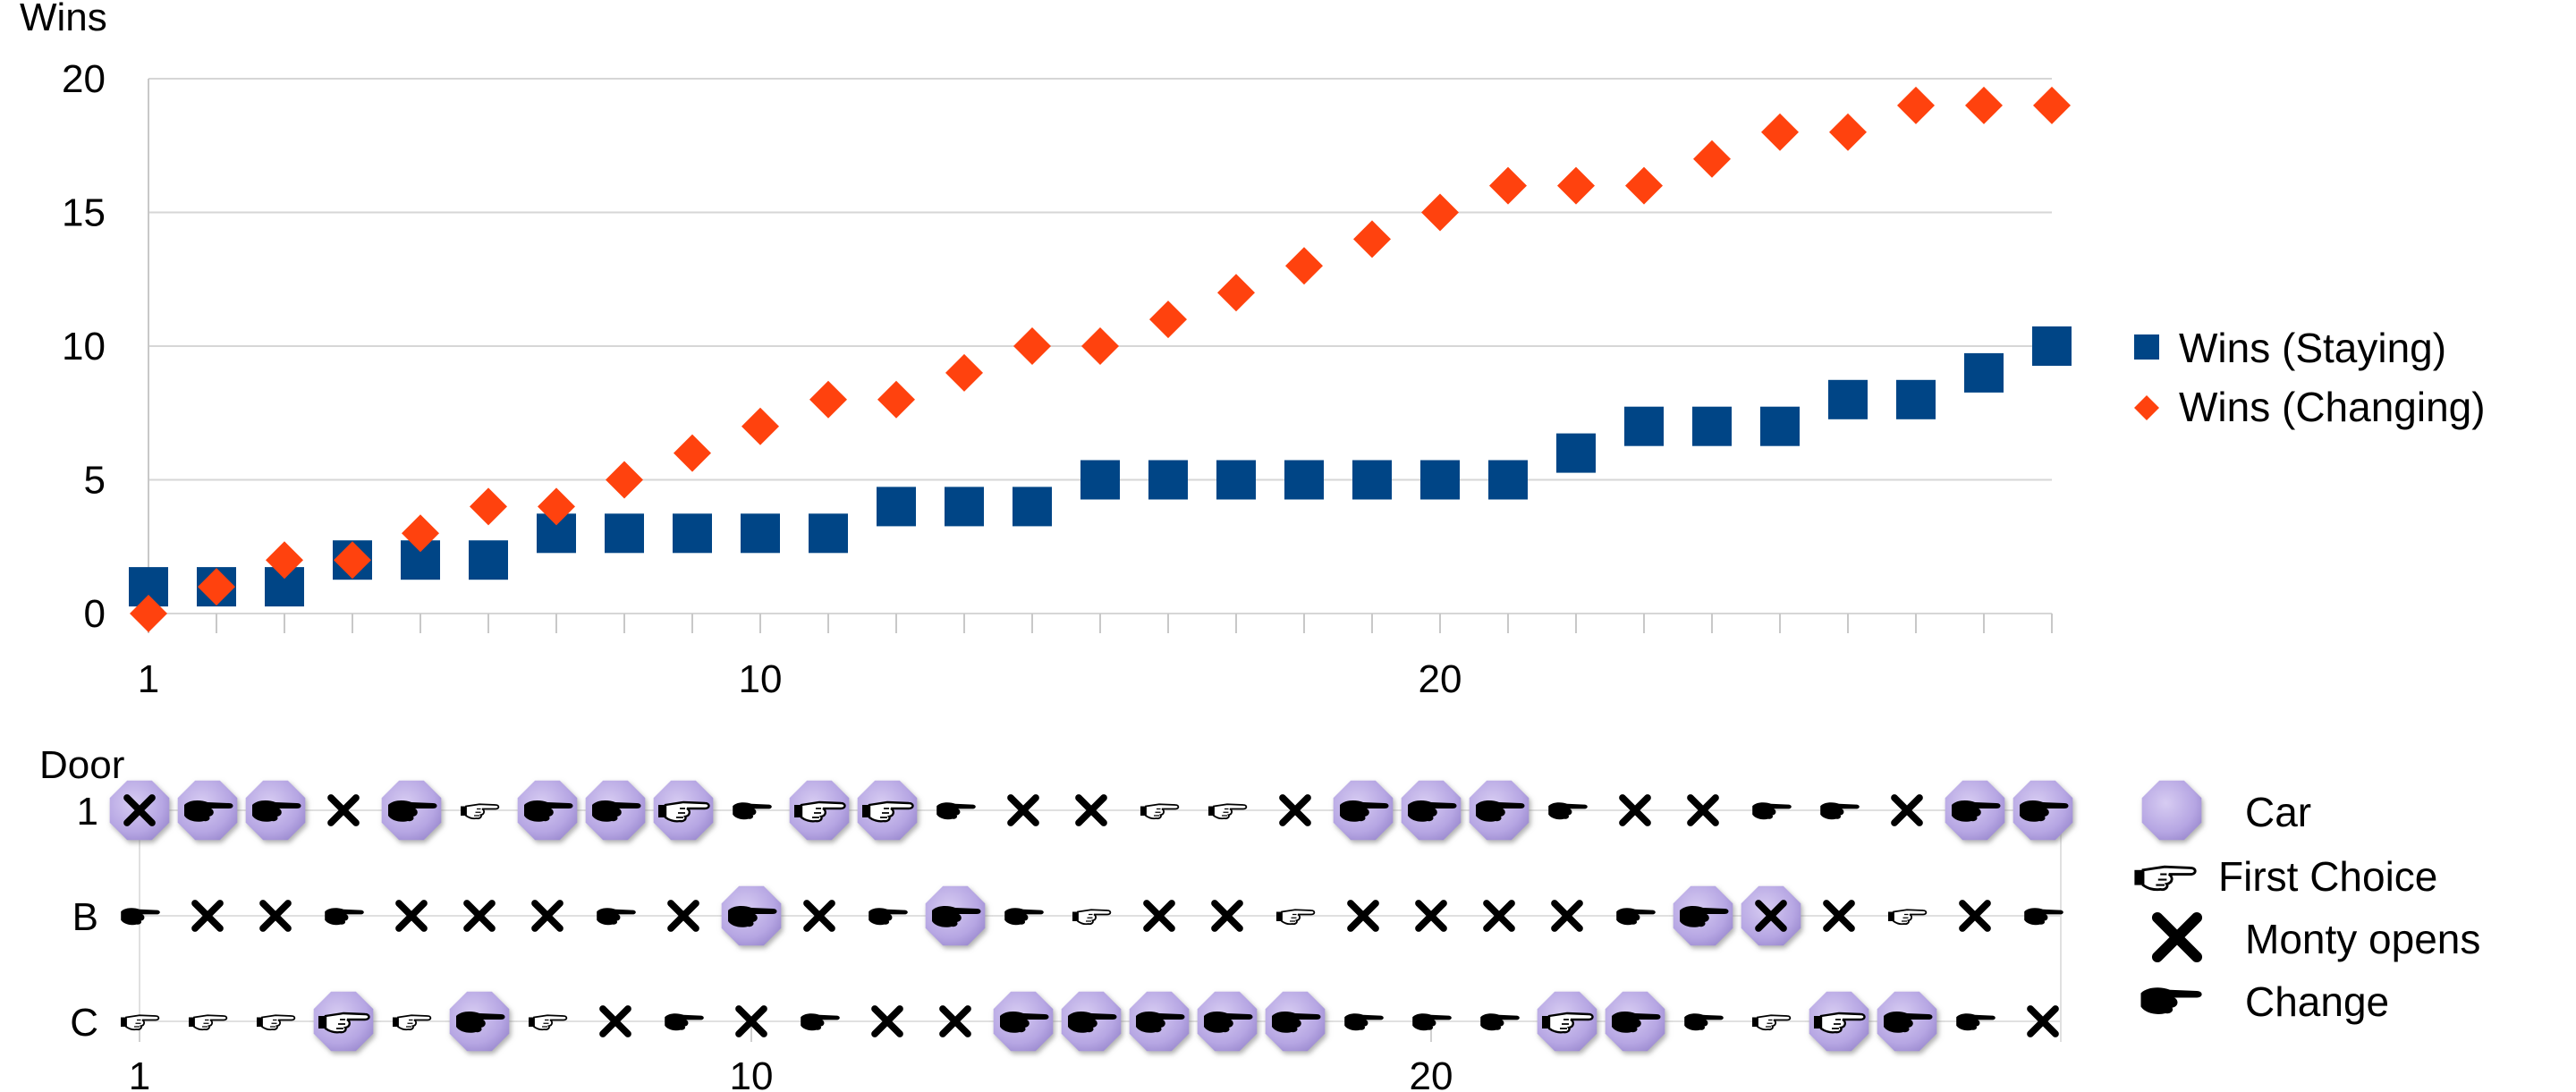 The height and width of the screenshot is (1092, 2576). Describe the element at coordinates (2310, 377) in the screenshot. I see `wins-chart-legend: Wins (Staying) Wins (Changing)` at that location.